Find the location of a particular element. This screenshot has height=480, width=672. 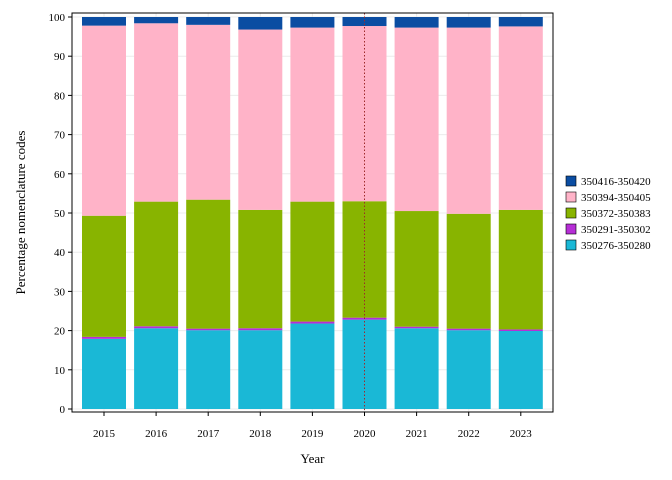

x-tick-label-2021: 2021 is located at coordinates (417, 434).